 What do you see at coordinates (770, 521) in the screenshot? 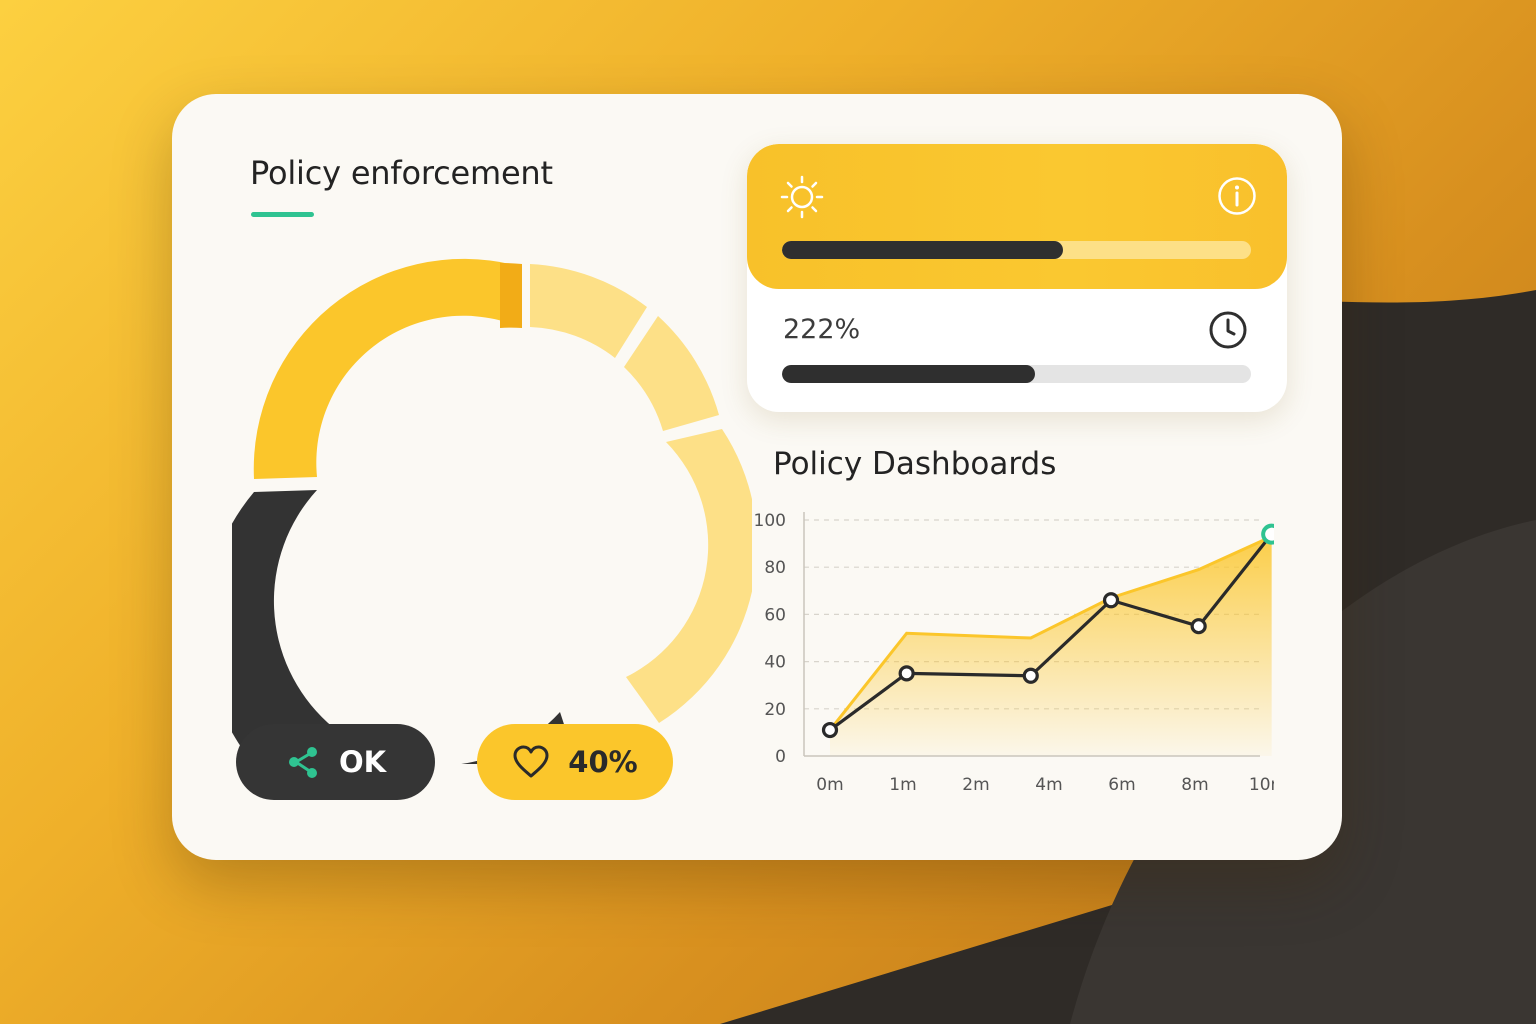
I see `y-tick-label: 100` at bounding box center [770, 521].